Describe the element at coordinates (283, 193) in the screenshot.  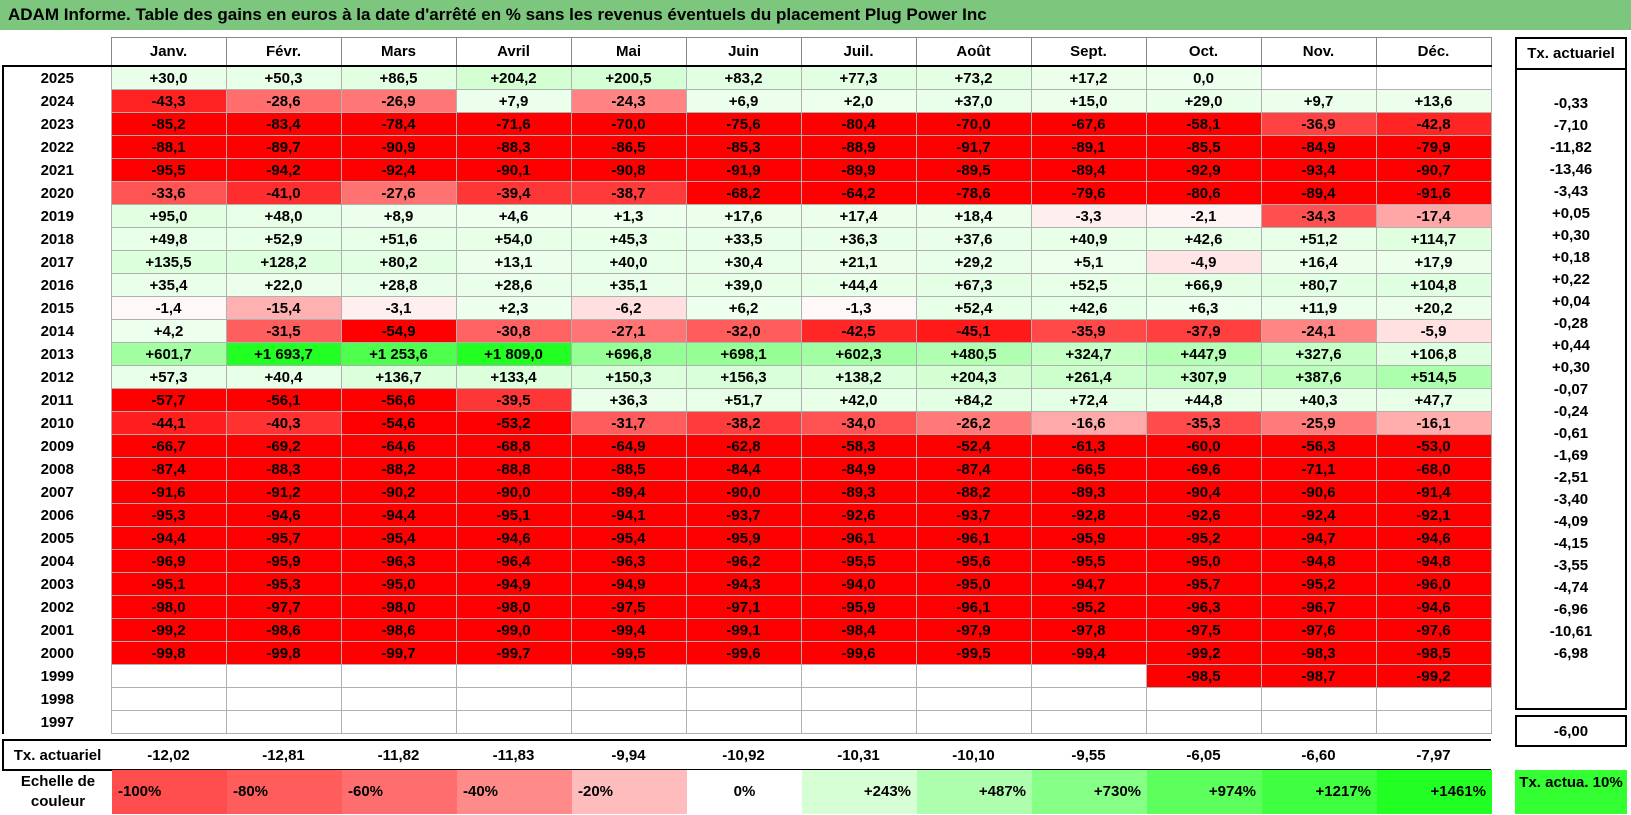
I see `gain-cell: -41,0` at that location.